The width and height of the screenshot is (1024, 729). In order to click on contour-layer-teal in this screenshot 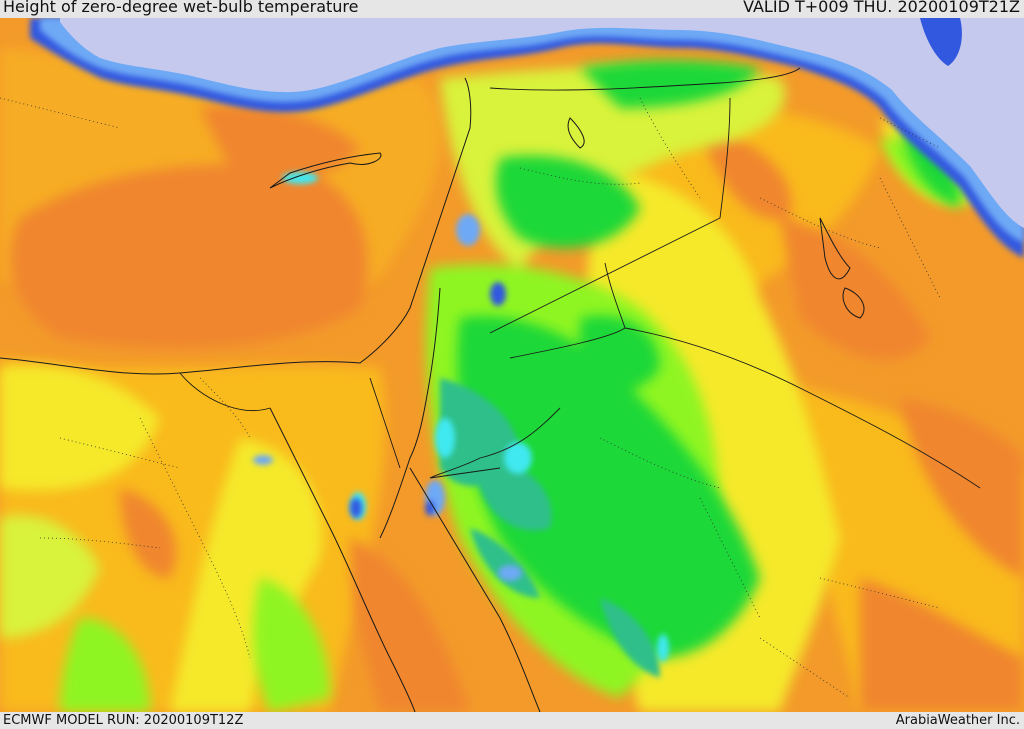, I will do `click(550, 528)`.